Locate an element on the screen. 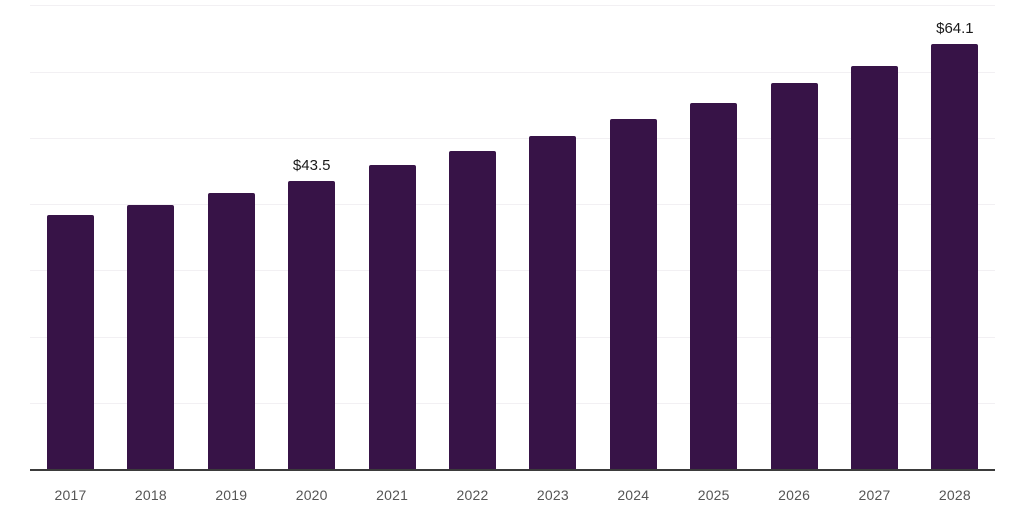  bar-group: $64.1 is located at coordinates (955, 245).